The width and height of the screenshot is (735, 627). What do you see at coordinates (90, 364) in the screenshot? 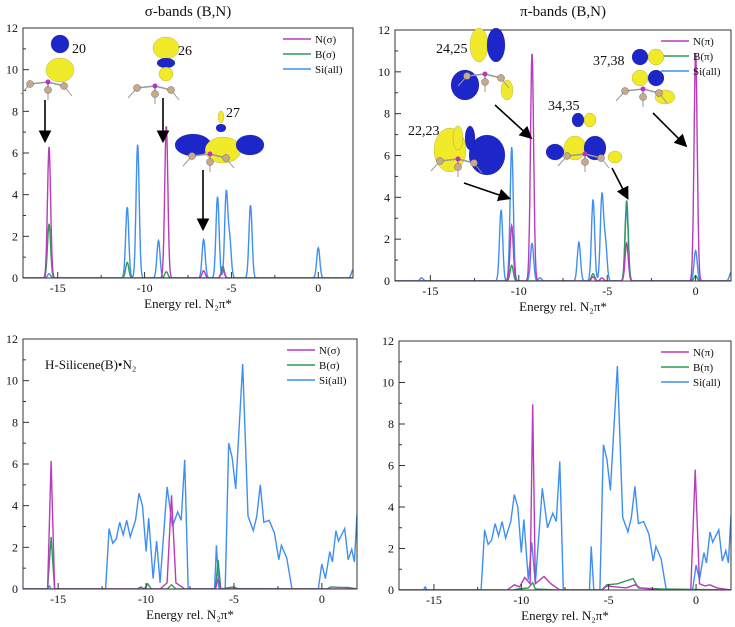
I see `system-label: H-Silicene(B)•N₂` at bounding box center [90, 364].